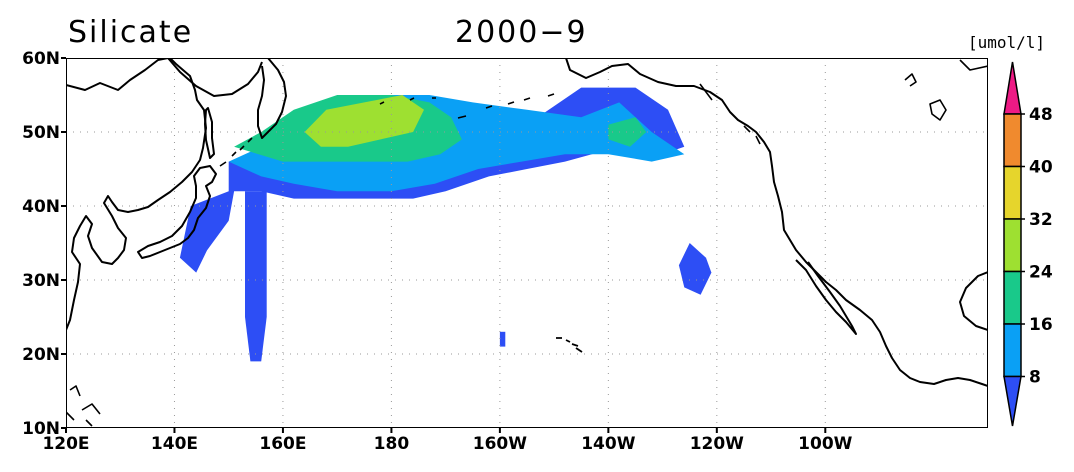  What do you see at coordinates (272, 98) in the screenshot?
I see `kamchatka-coastline` at bounding box center [272, 98].